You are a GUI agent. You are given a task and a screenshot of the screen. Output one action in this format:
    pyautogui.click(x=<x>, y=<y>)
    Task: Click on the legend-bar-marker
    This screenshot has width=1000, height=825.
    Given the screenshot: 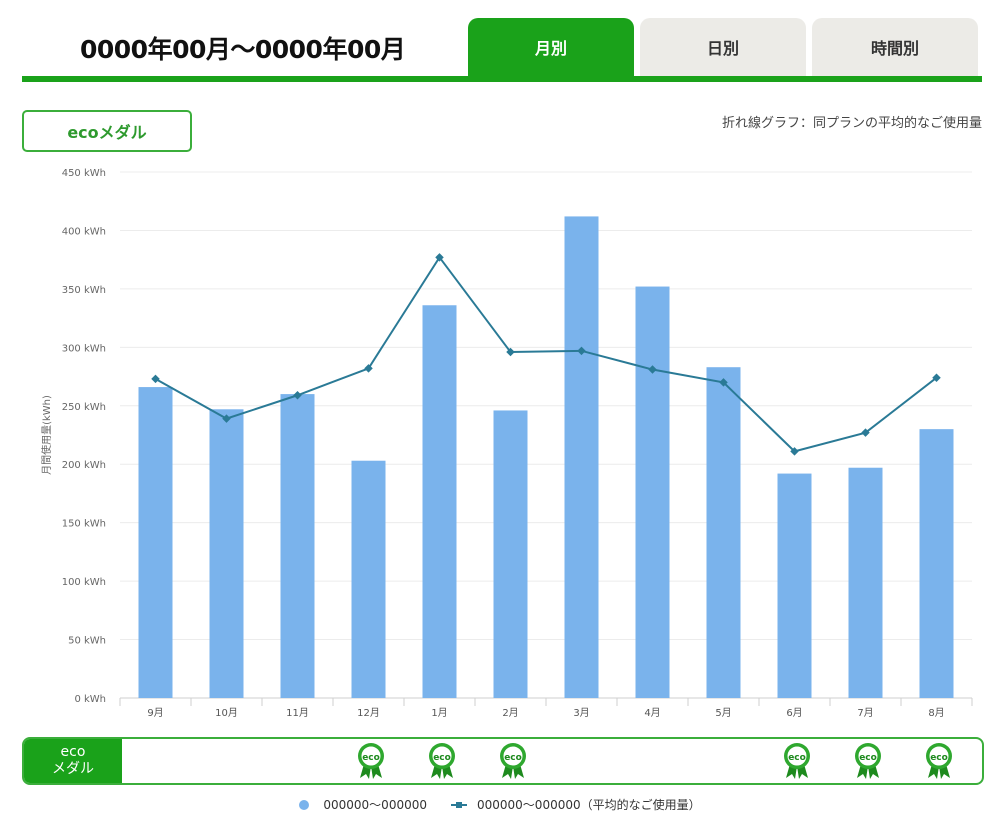 What is the action you would take?
    pyautogui.click(x=304, y=804)
    